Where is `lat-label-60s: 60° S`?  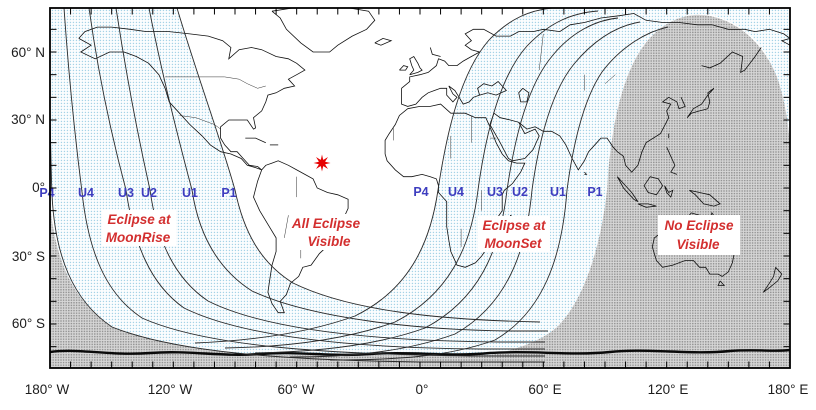
lat-label-60s: 60° S is located at coordinates (28, 323).